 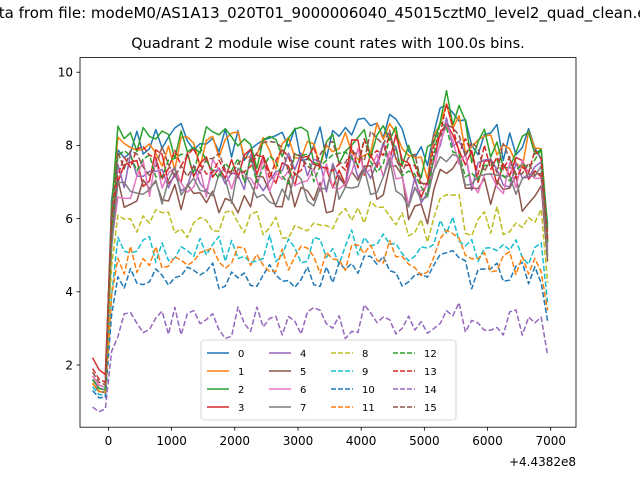 What do you see at coordinates (424, 441) in the screenshot?
I see `x-tick-label: 5000` at bounding box center [424, 441].